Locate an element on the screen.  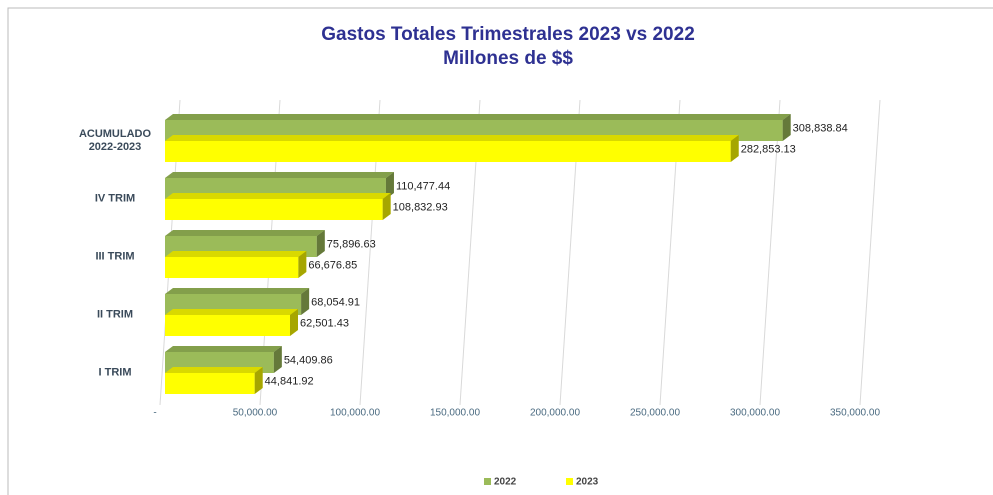
data-label: 108,832.93 is located at coordinates (420, 207).